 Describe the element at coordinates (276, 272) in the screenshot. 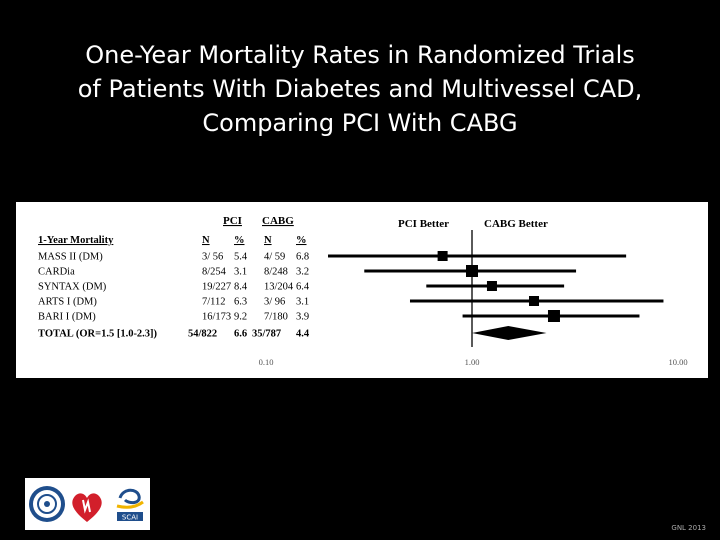

I see `cabg-events: 8/248` at that location.